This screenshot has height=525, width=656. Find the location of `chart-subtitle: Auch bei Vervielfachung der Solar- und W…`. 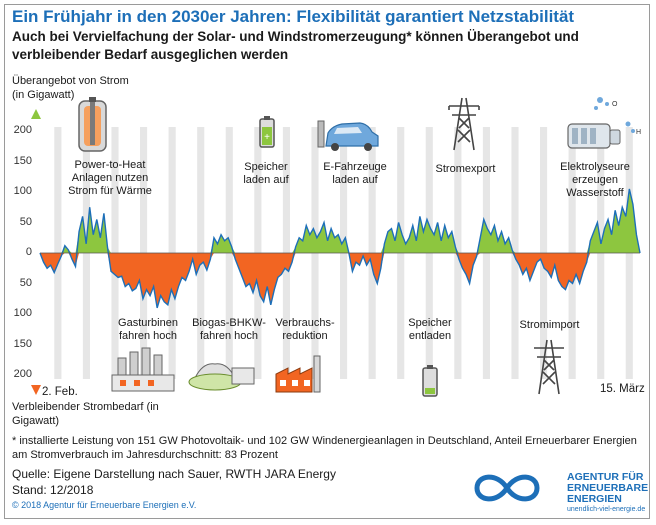

chart-subtitle: Auch bei Vervielfachung der Solar- und W… is located at coordinates (295, 45).